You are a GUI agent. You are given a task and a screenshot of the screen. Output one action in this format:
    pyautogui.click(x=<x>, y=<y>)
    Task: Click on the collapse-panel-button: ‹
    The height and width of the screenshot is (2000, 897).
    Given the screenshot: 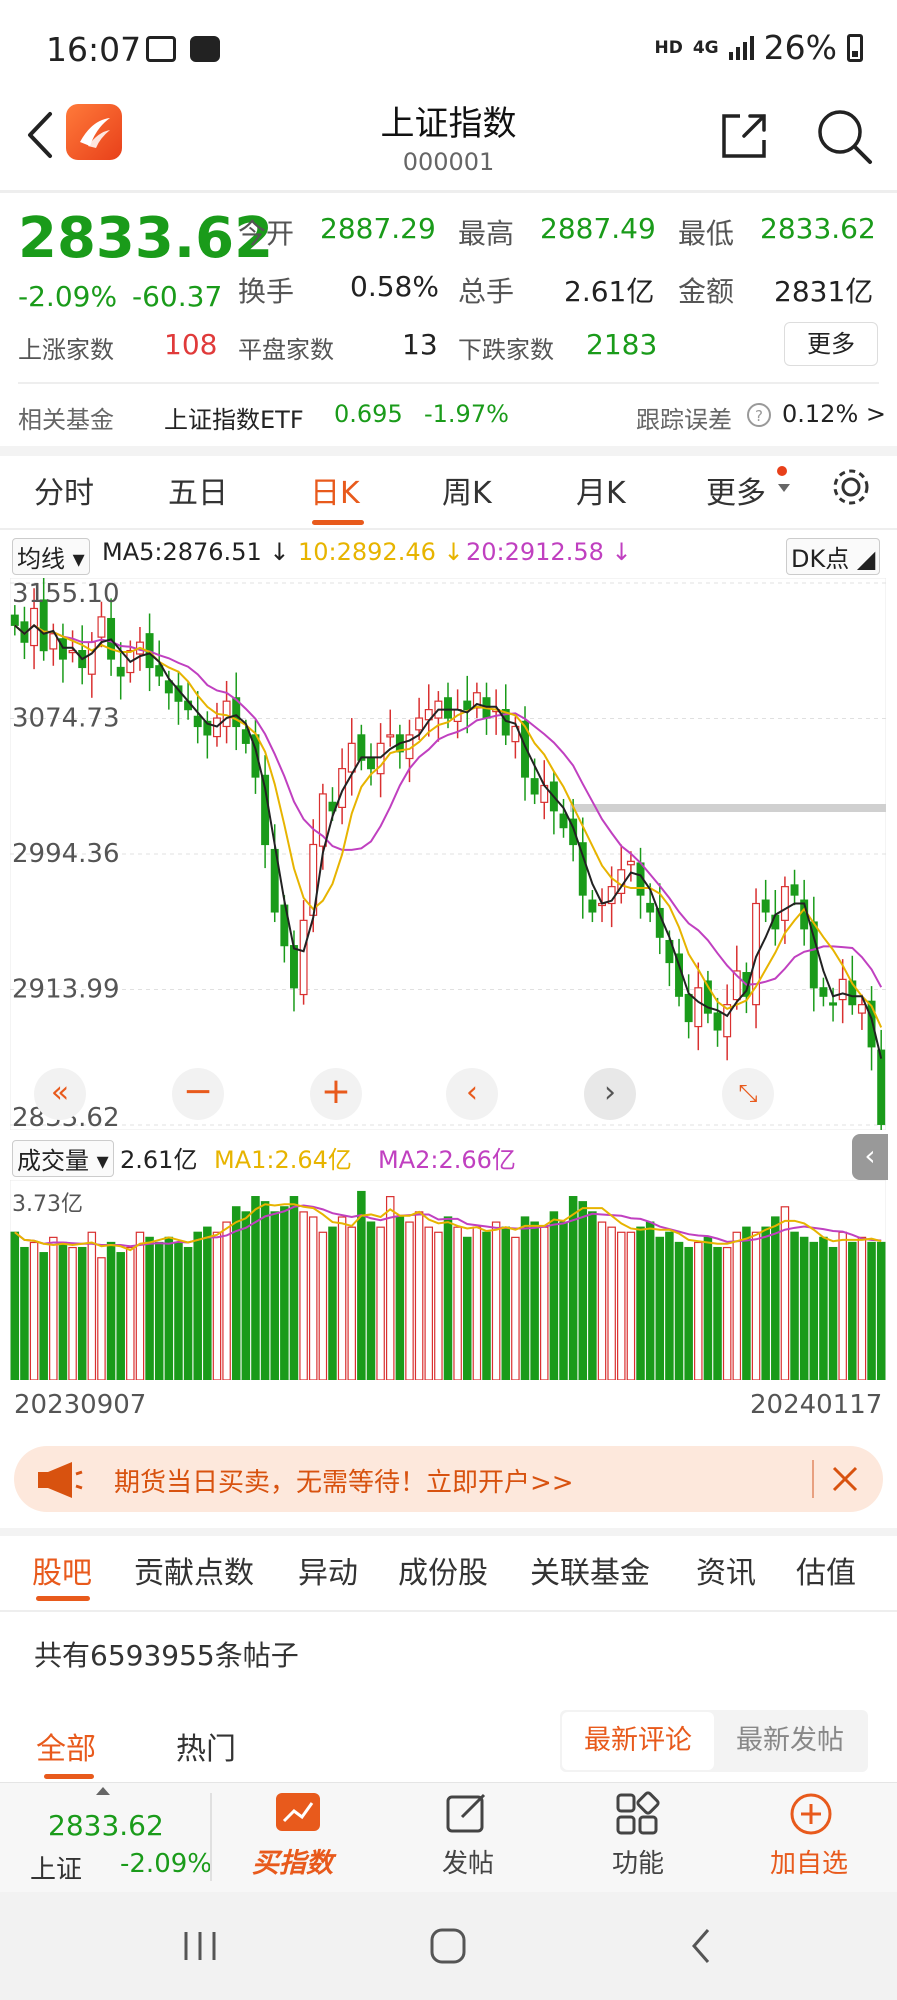 What is the action you would take?
    pyautogui.click(x=870, y=1157)
    